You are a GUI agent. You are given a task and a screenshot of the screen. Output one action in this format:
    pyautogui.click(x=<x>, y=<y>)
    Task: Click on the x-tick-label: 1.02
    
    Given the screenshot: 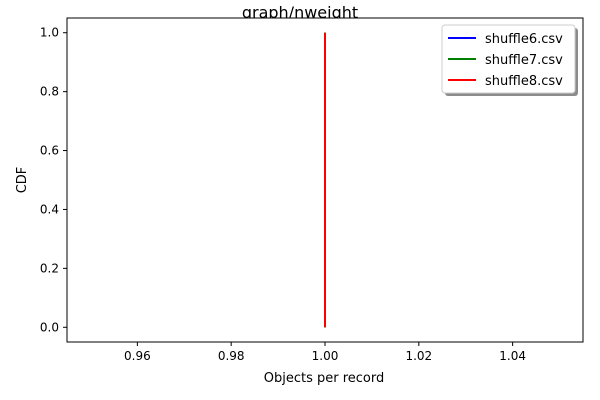 What is the action you would take?
    pyautogui.click(x=418, y=356)
    